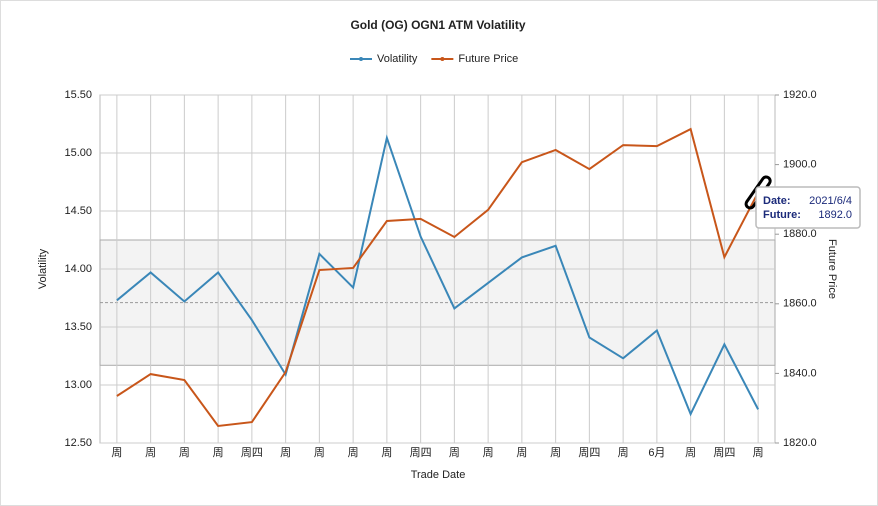 The width and height of the screenshot is (878, 506). I want to click on y-tick-label: 13.50, so click(78, 327).